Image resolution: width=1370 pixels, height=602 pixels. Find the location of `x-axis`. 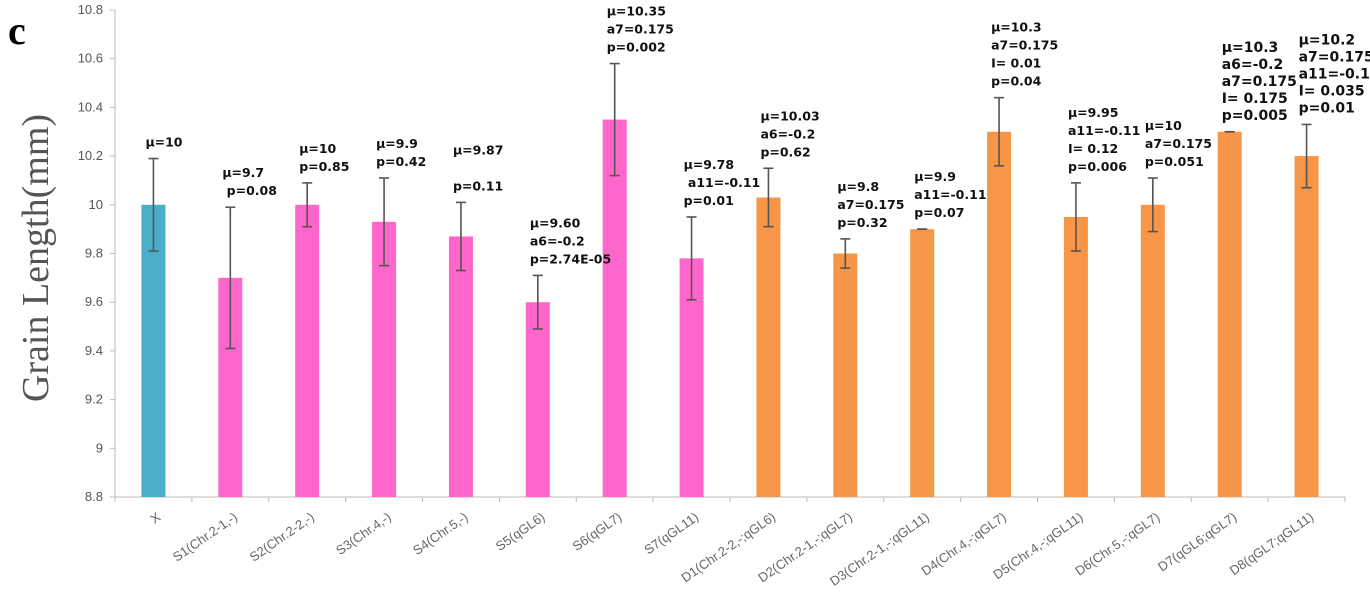

x-axis is located at coordinates (730, 499).